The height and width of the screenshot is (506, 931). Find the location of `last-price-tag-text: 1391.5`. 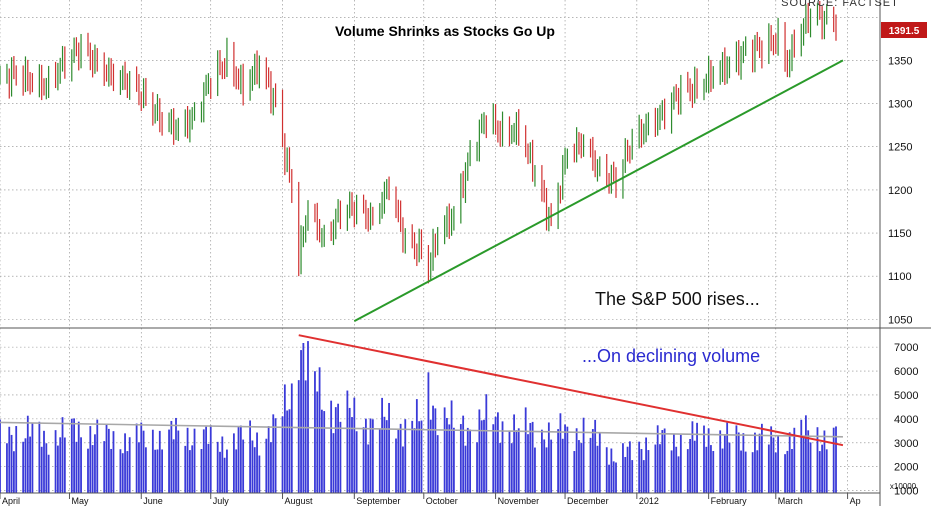

last-price-tag-text: 1391.5 is located at coordinates (904, 31).